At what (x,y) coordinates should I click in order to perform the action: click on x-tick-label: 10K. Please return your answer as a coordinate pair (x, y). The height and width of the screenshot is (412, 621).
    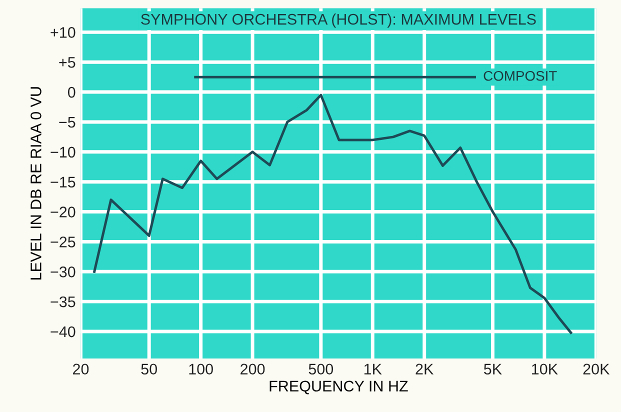
    Looking at the image, I should click on (545, 369).